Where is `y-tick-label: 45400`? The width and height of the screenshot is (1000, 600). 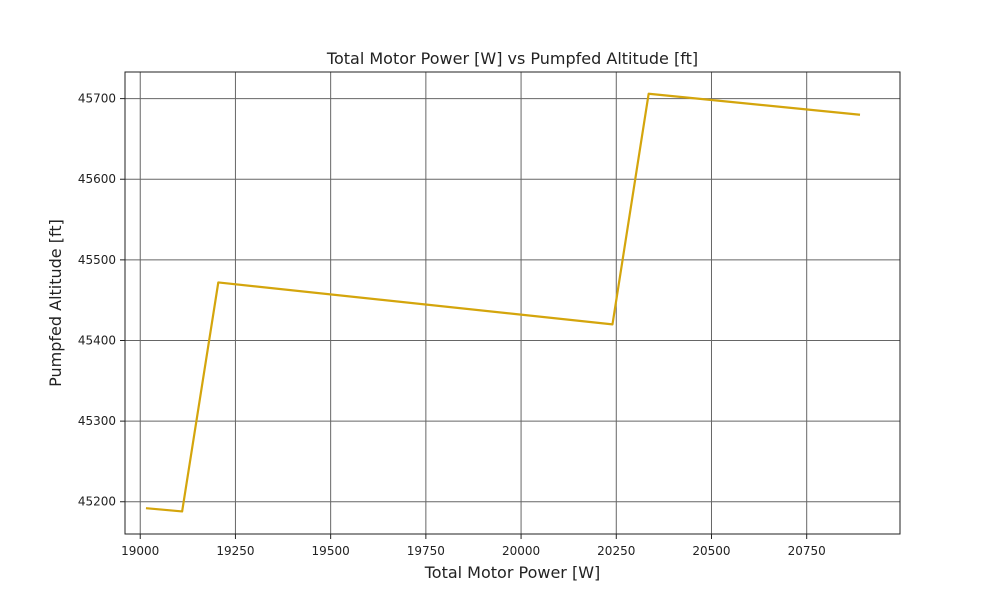 y-tick-label: 45400 is located at coordinates (97, 340).